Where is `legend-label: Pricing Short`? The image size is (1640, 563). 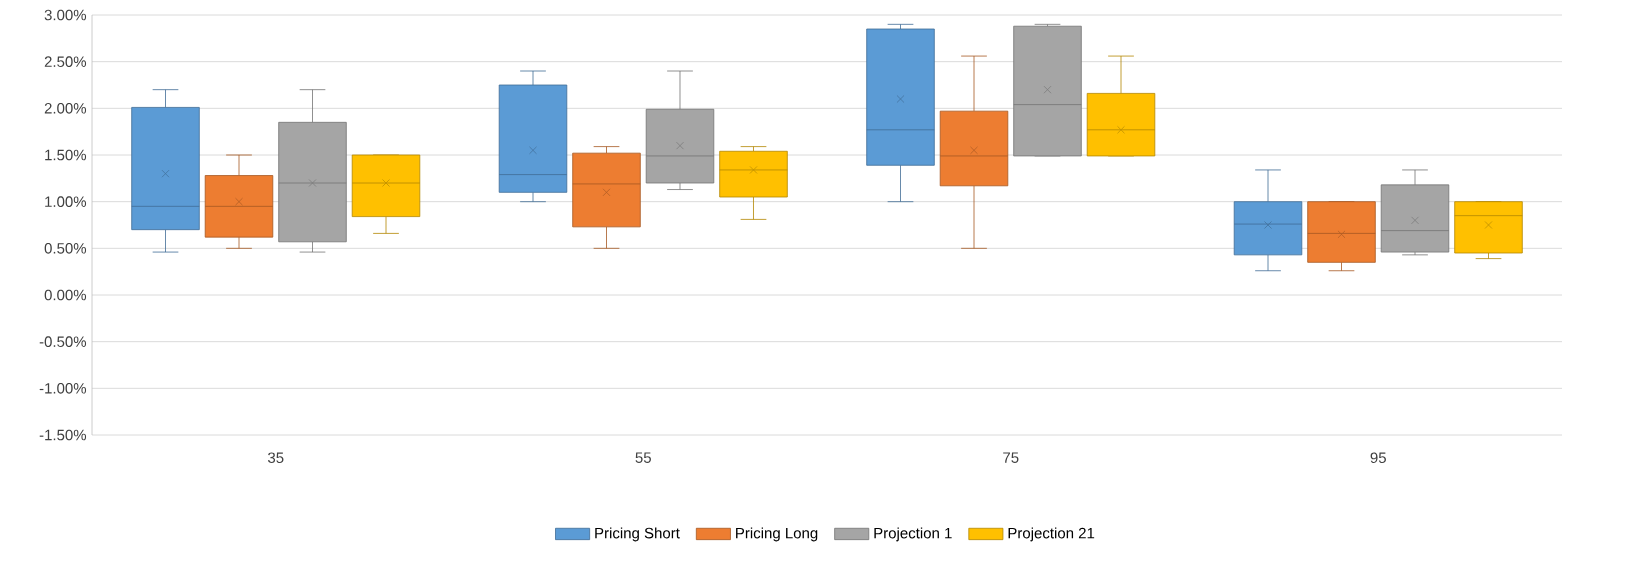
legend-label: Pricing Short is located at coordinates (637, 534).